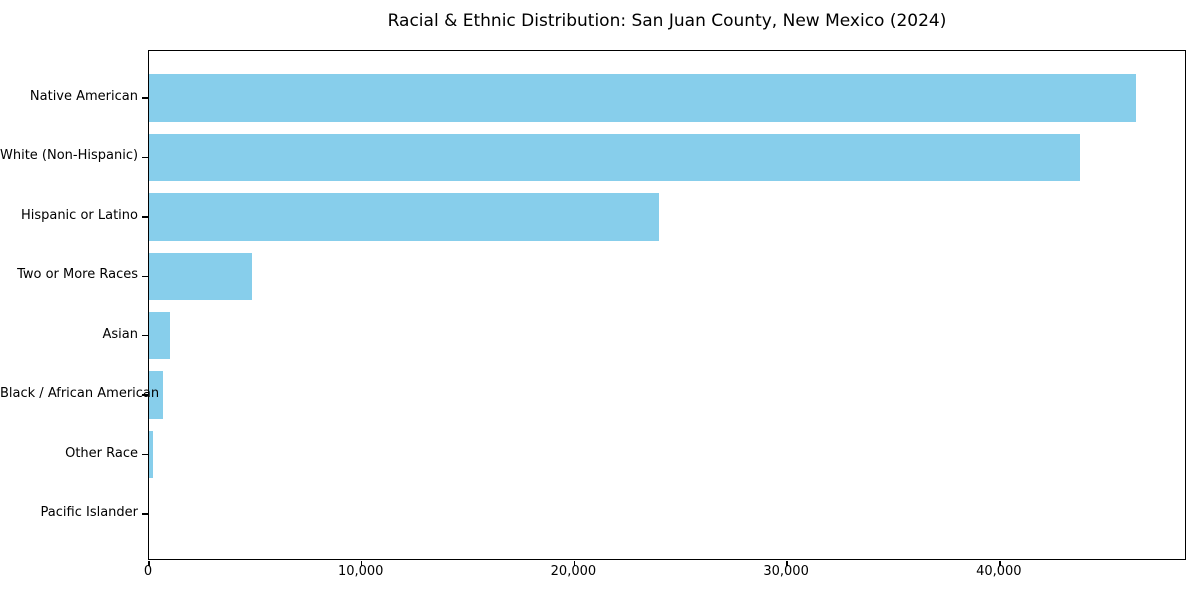 The width and height of the screenshot is (1200, 600). I want to click on x-tick-label: 30,000, so click(786, 571).